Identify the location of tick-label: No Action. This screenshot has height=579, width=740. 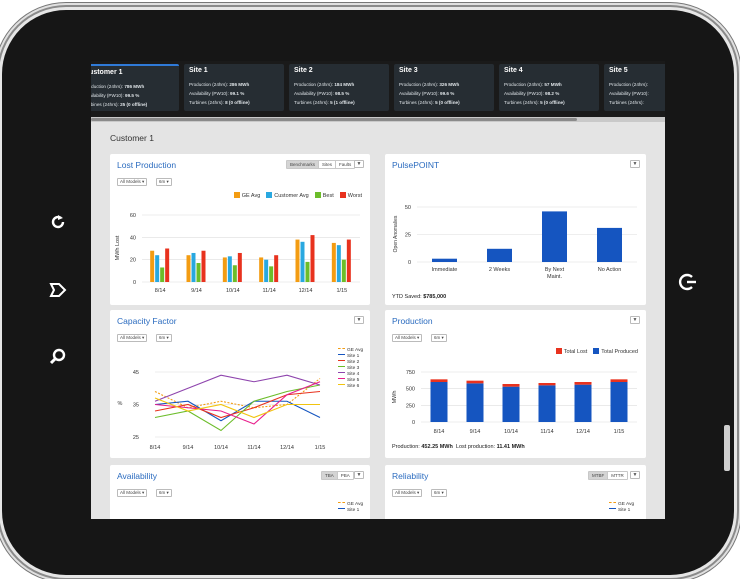
(610, 270).